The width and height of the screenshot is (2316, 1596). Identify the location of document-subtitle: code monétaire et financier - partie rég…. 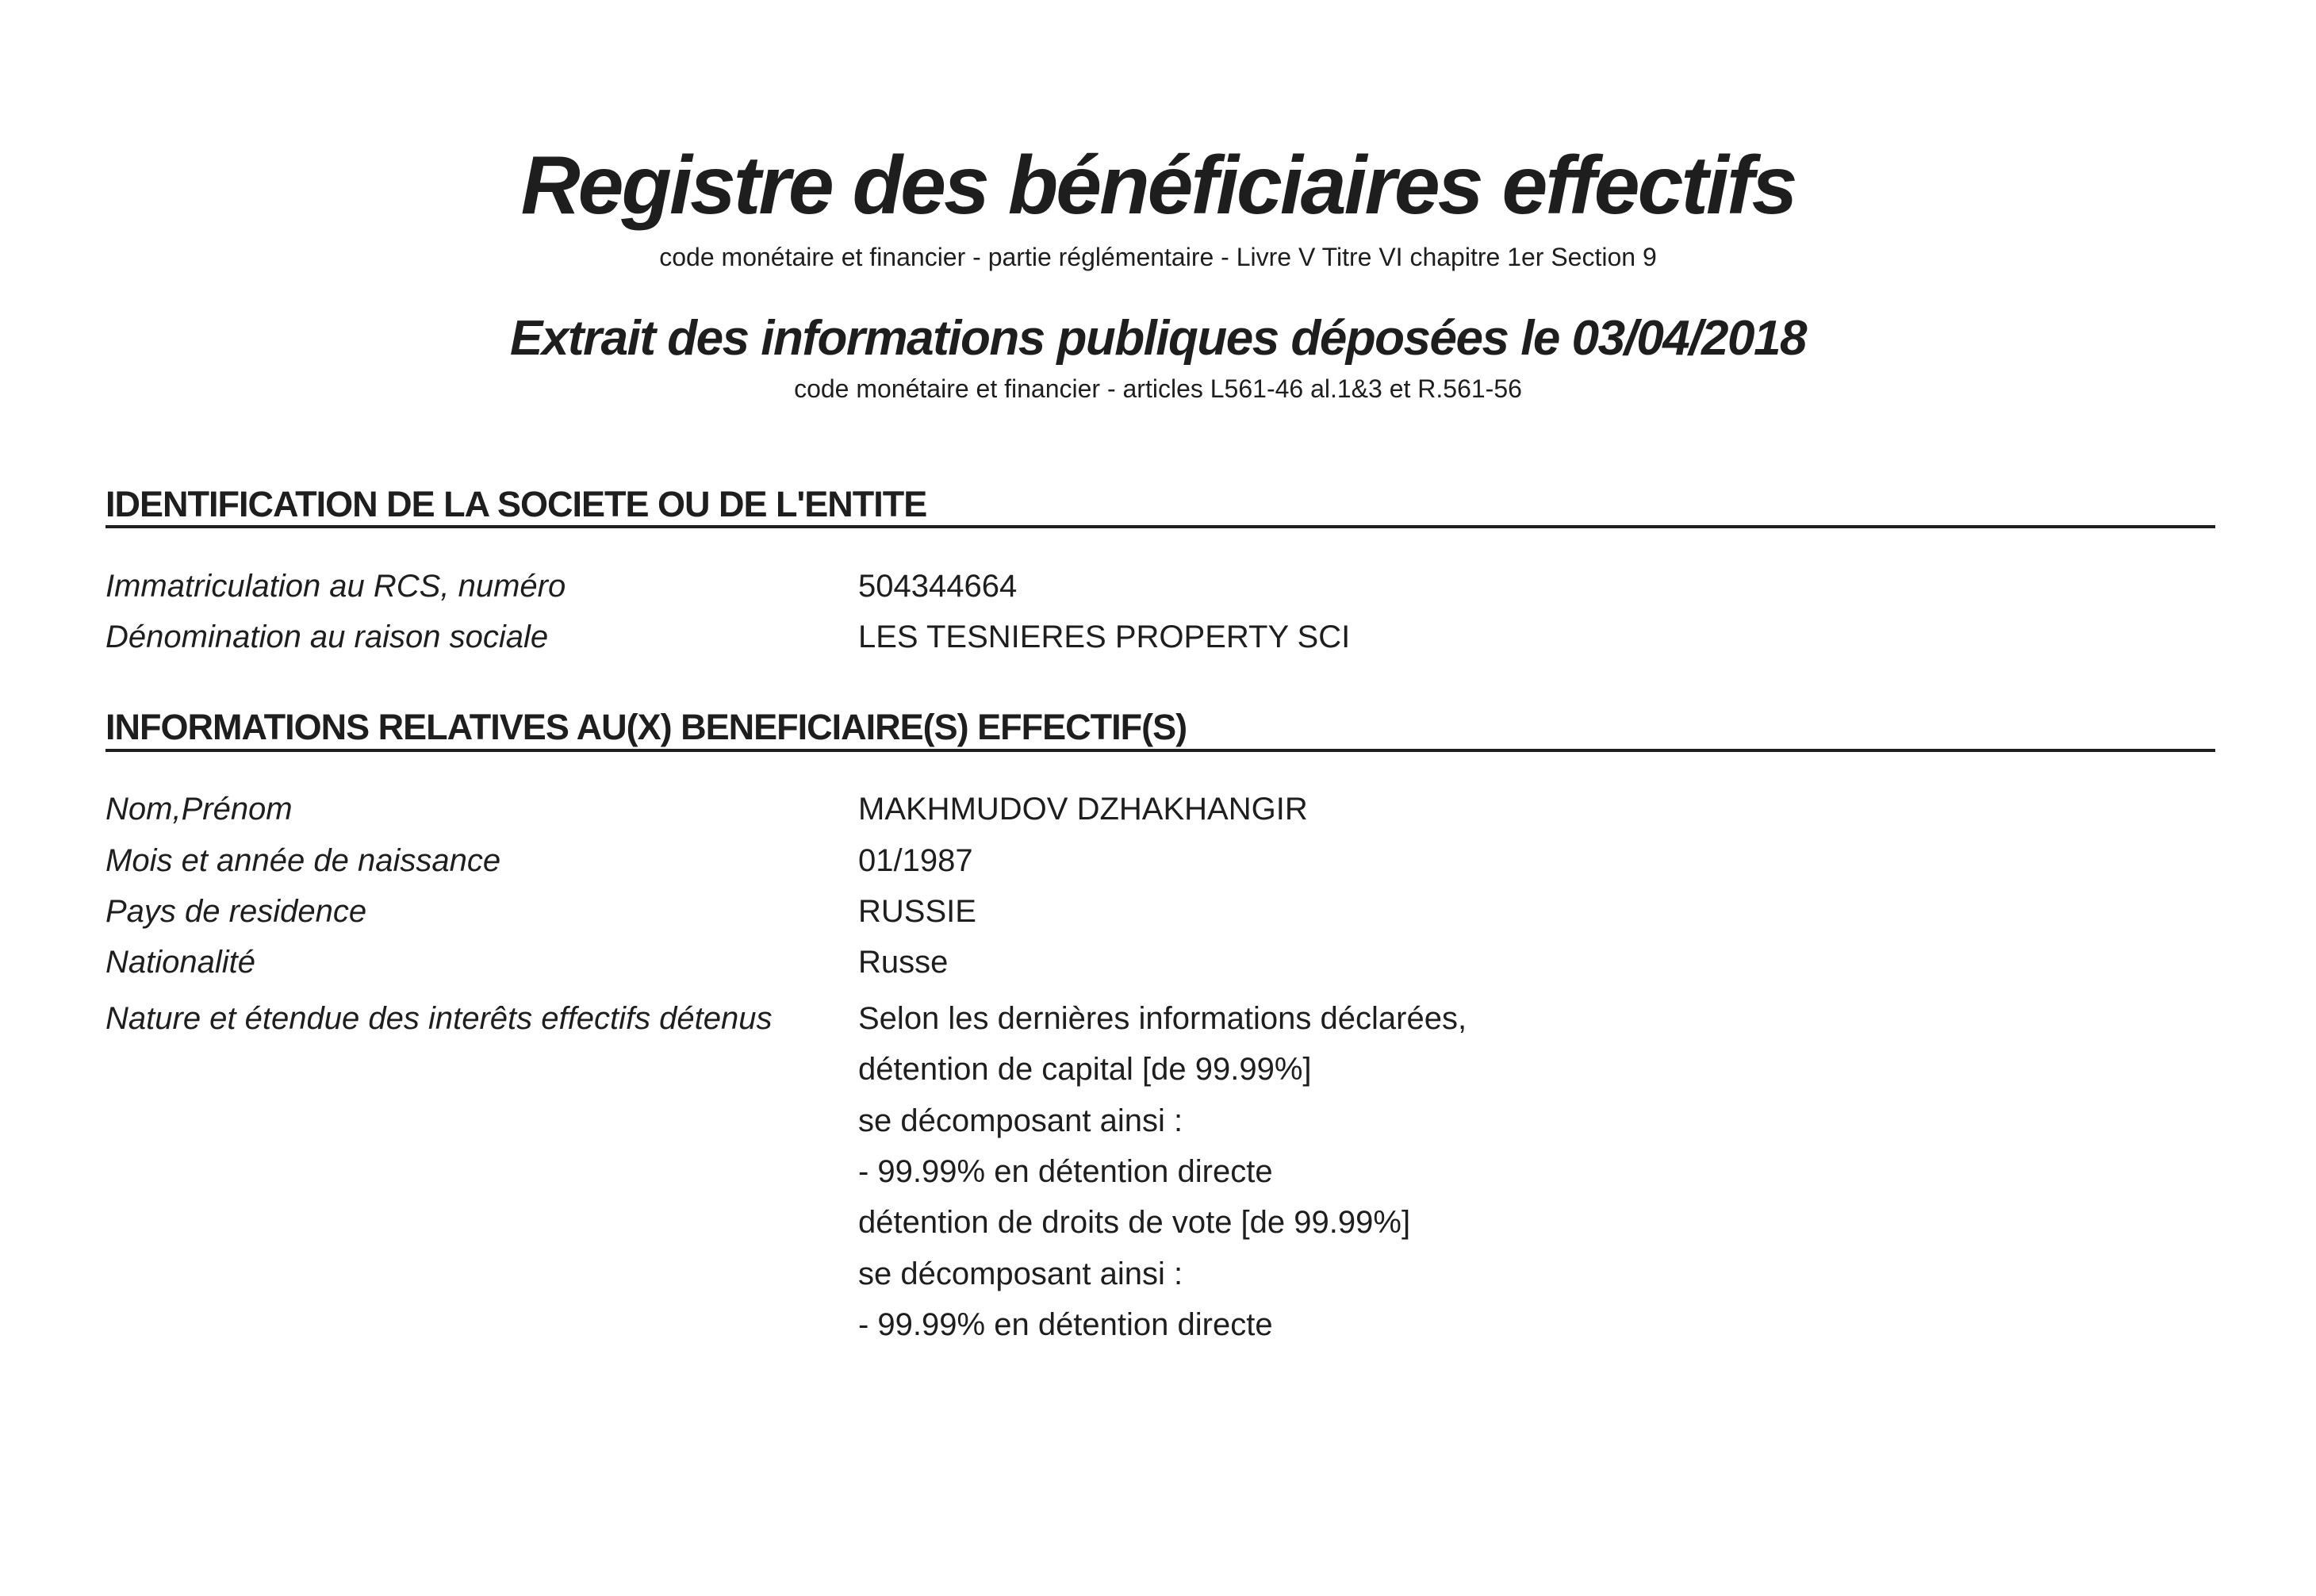
(1158, 257).